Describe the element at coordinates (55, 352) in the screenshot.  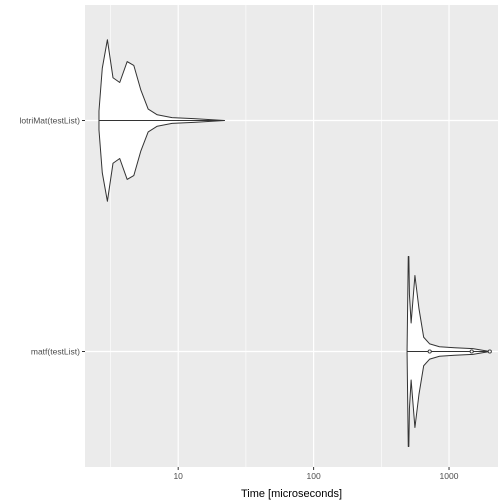
I see `y-tick-label: matf(testList)` at that location.